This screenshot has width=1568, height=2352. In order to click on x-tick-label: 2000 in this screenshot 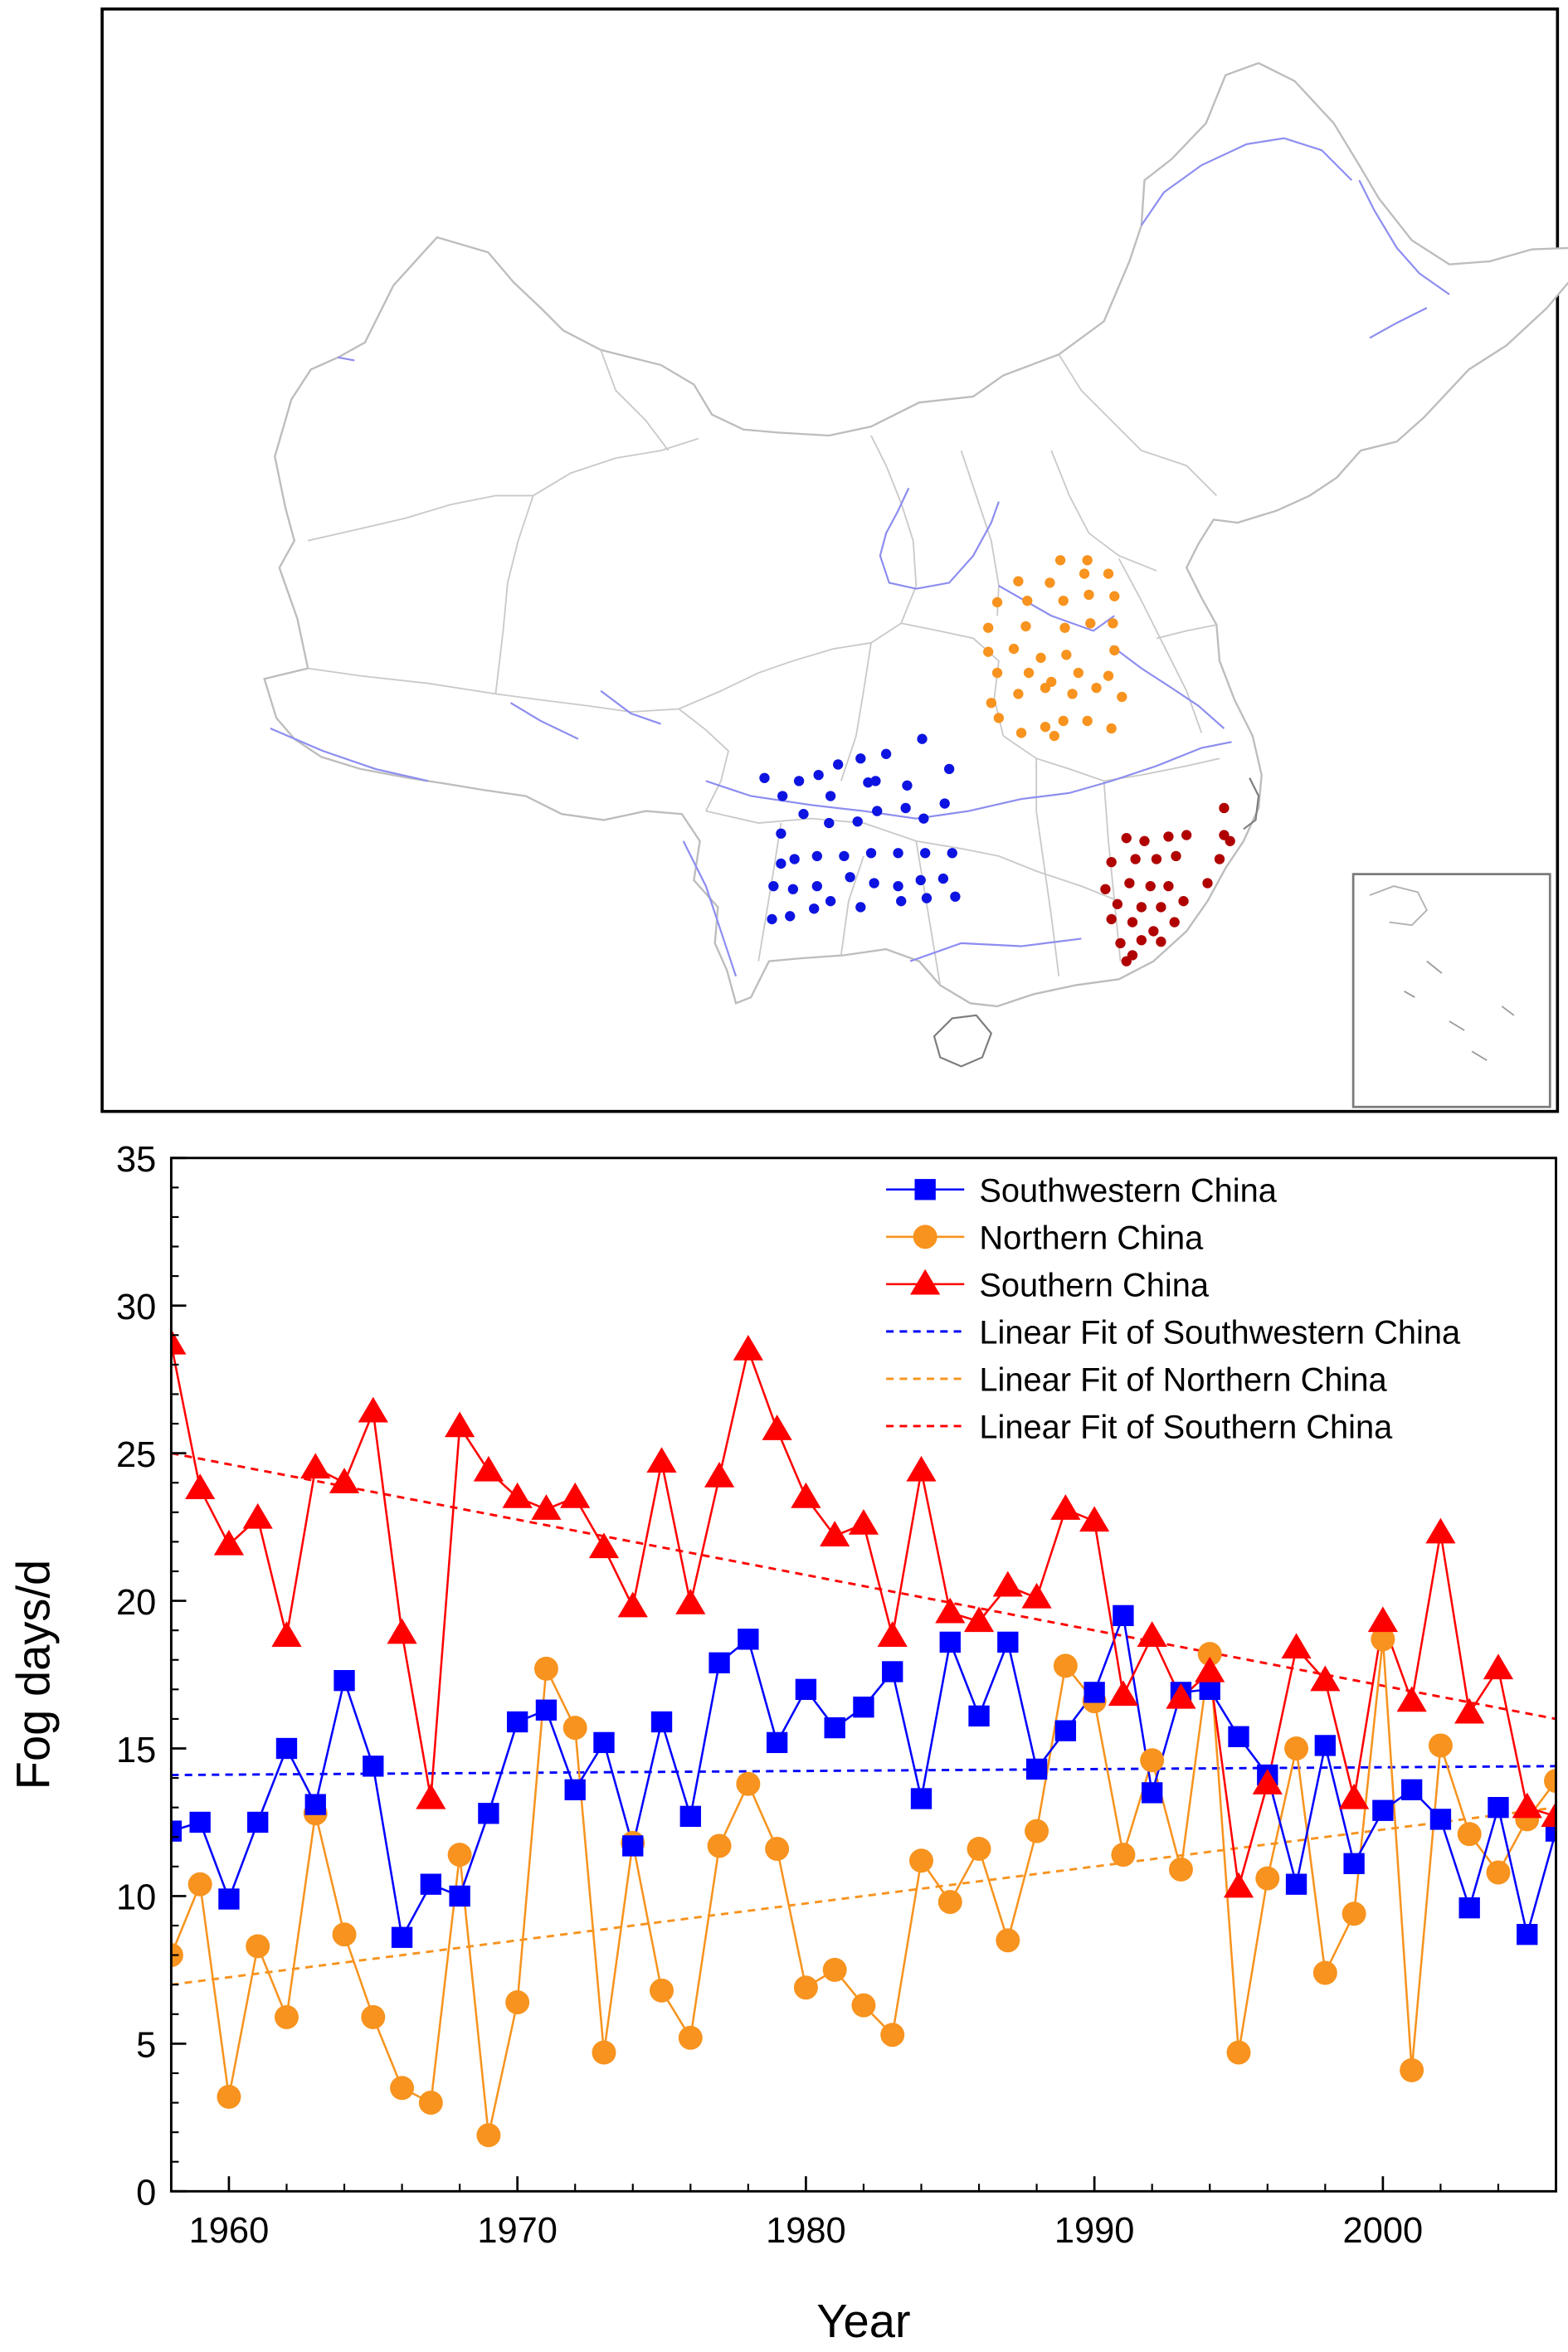, I will do `click(1383, 2231)`.